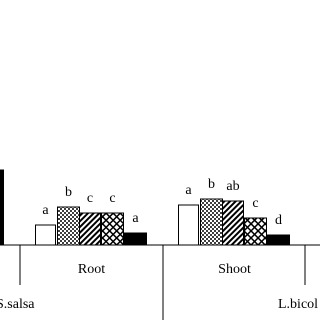  Describe the element at coordinates (278, 220) in the screenshot. I see `value-label: d` at that location.